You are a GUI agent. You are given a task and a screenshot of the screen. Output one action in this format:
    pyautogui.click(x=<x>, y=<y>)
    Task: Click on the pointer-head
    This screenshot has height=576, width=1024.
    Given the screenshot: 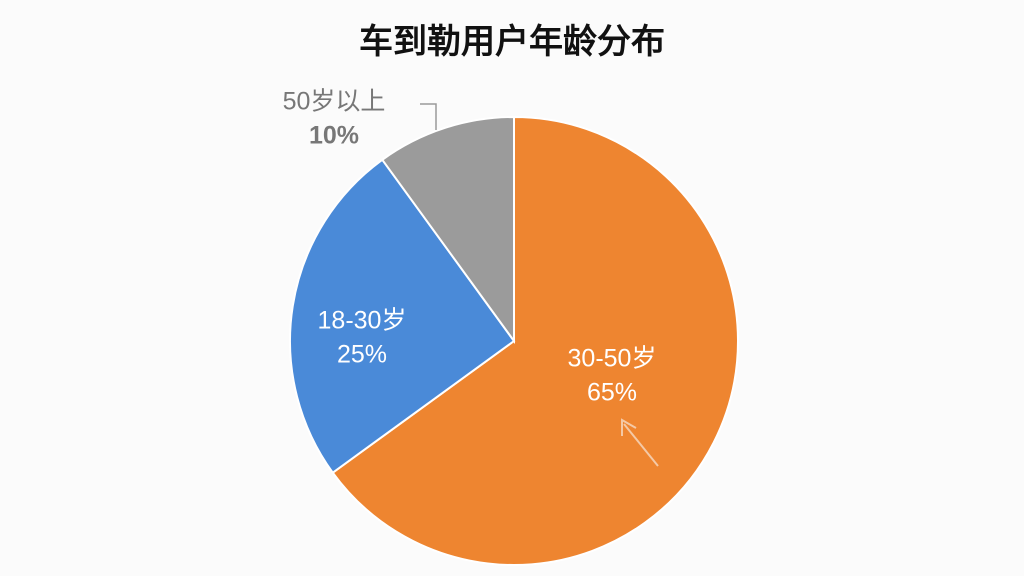 What is the action you would take?
    pyautogui.click(x=629, y=427)
    